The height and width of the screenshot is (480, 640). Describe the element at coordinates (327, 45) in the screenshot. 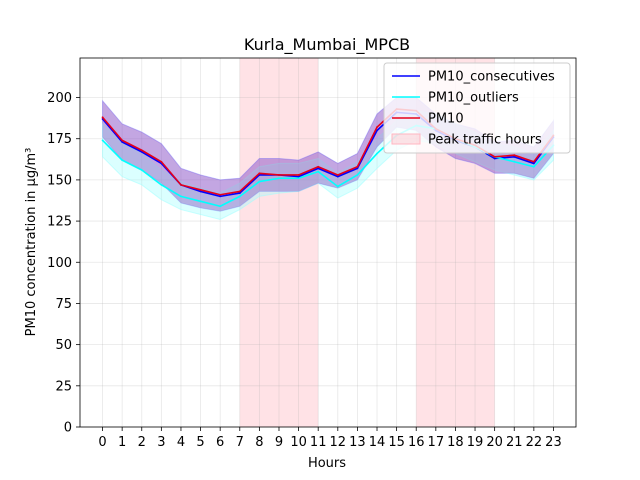

I see `chart-title: Kurla_Mumbai_MPCB` at that location.